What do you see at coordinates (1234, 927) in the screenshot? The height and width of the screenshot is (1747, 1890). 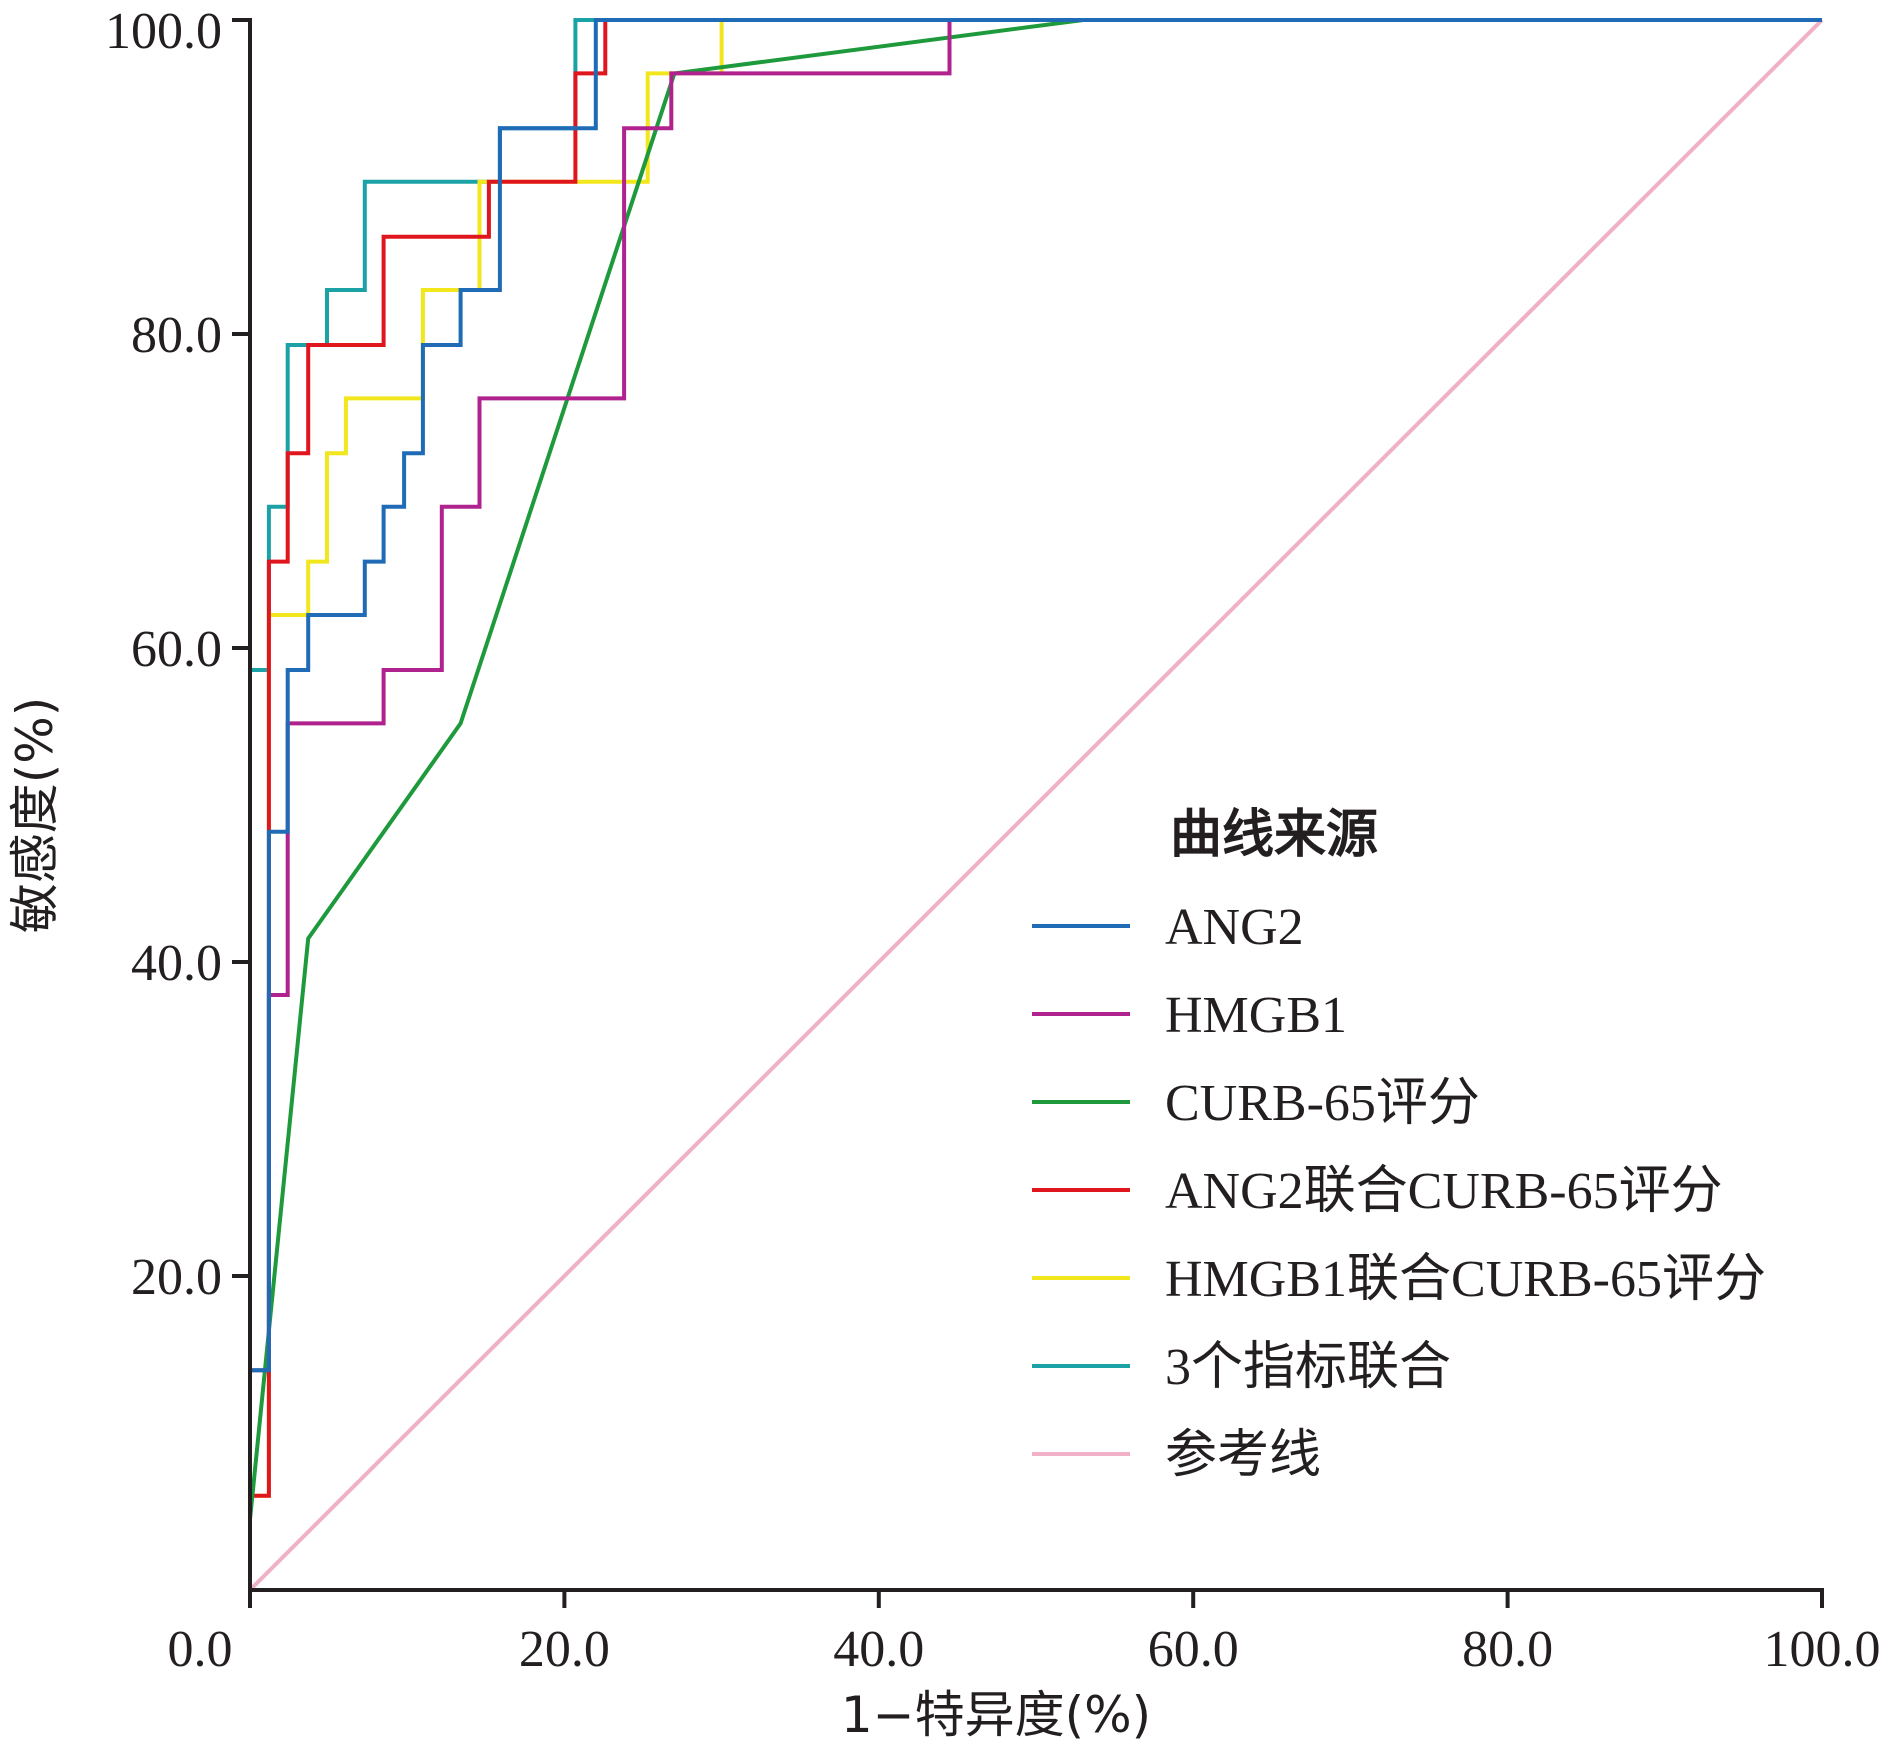 I see `legend-label: ANG2` at bounding box center [1234, 927].